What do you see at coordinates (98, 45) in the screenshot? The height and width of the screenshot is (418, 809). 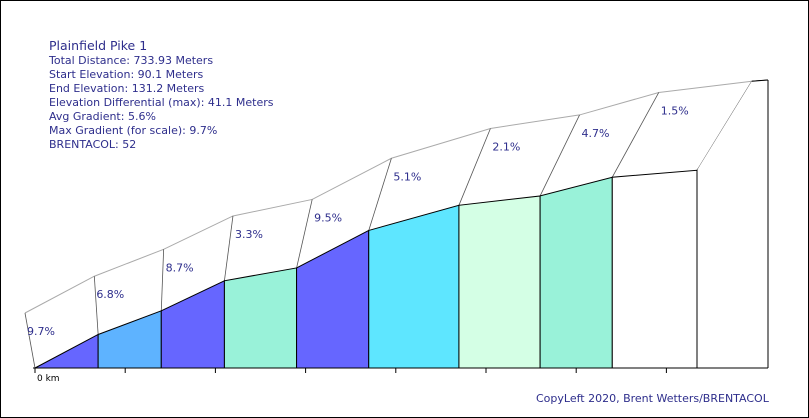 I see `info-title: Plainfield Pike 1` at bounding box center [98, 45].